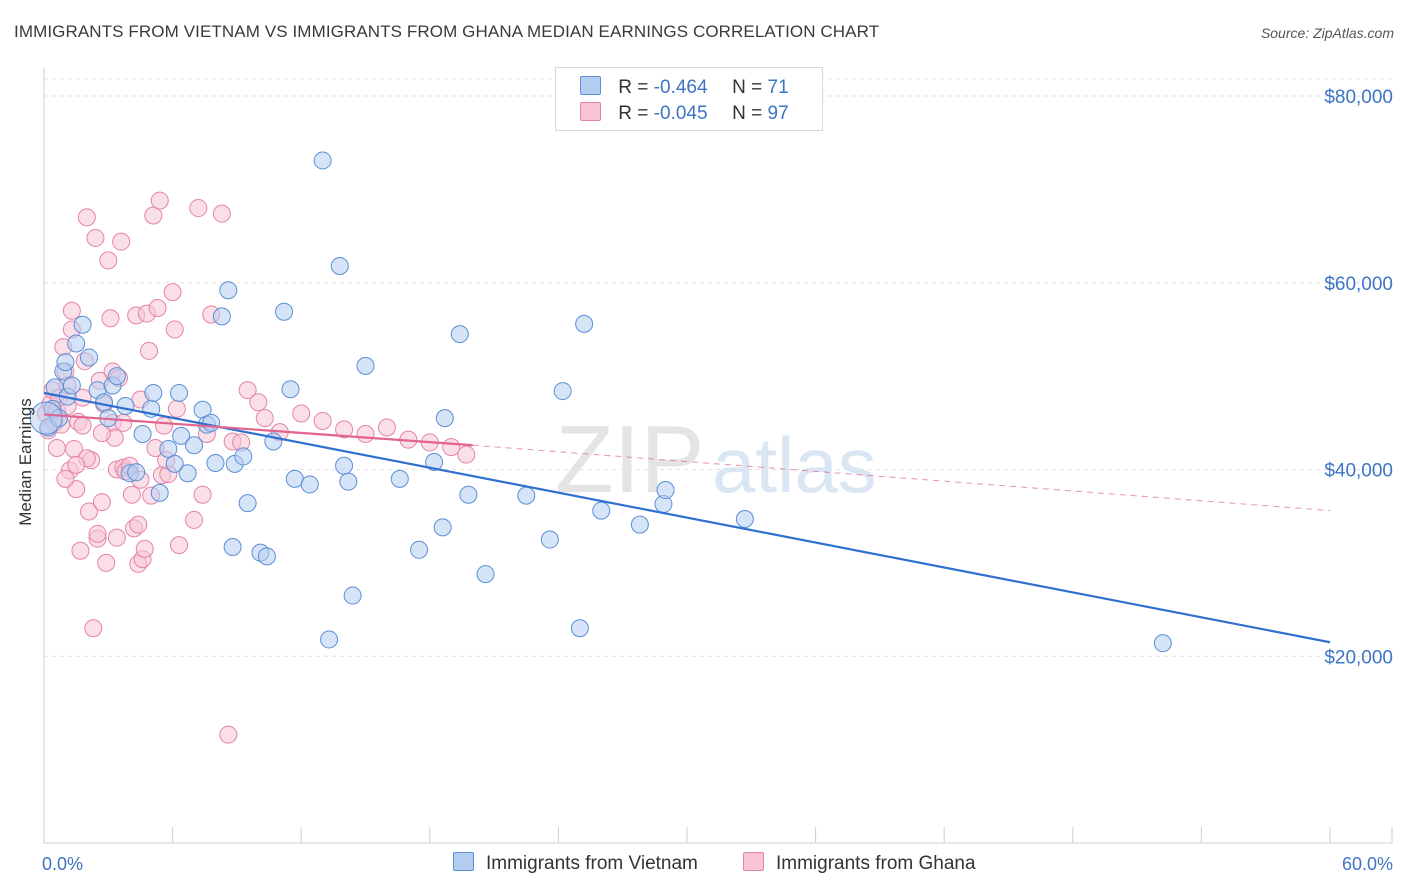 The width and height of the screenshot is (1406, 892). I want to click on watermark-atlas: atlas, so click(794, 465).